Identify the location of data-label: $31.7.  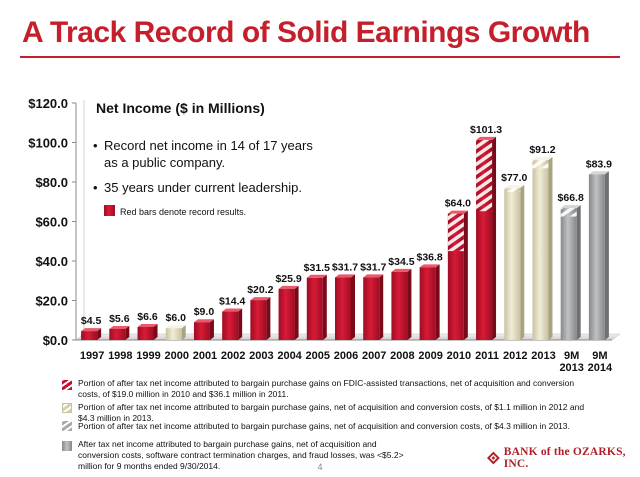
(373, 267).